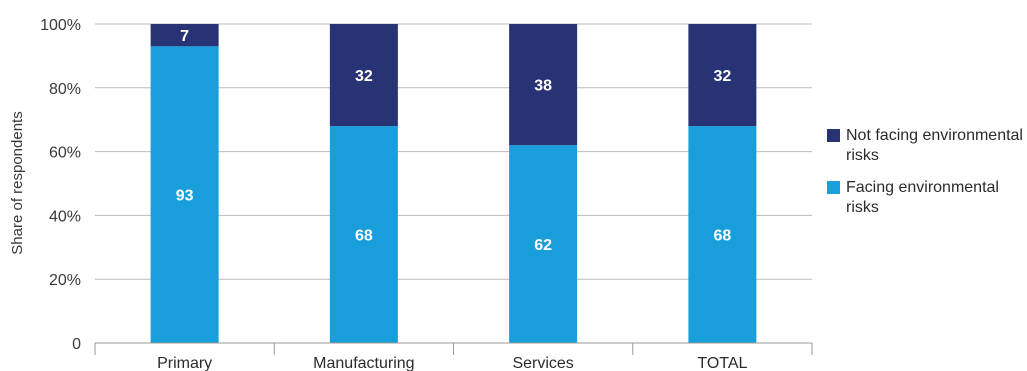  Describe the element at coordinates (65, 153) in the screenshot. I see `y-tick-label: 60%` at that location.